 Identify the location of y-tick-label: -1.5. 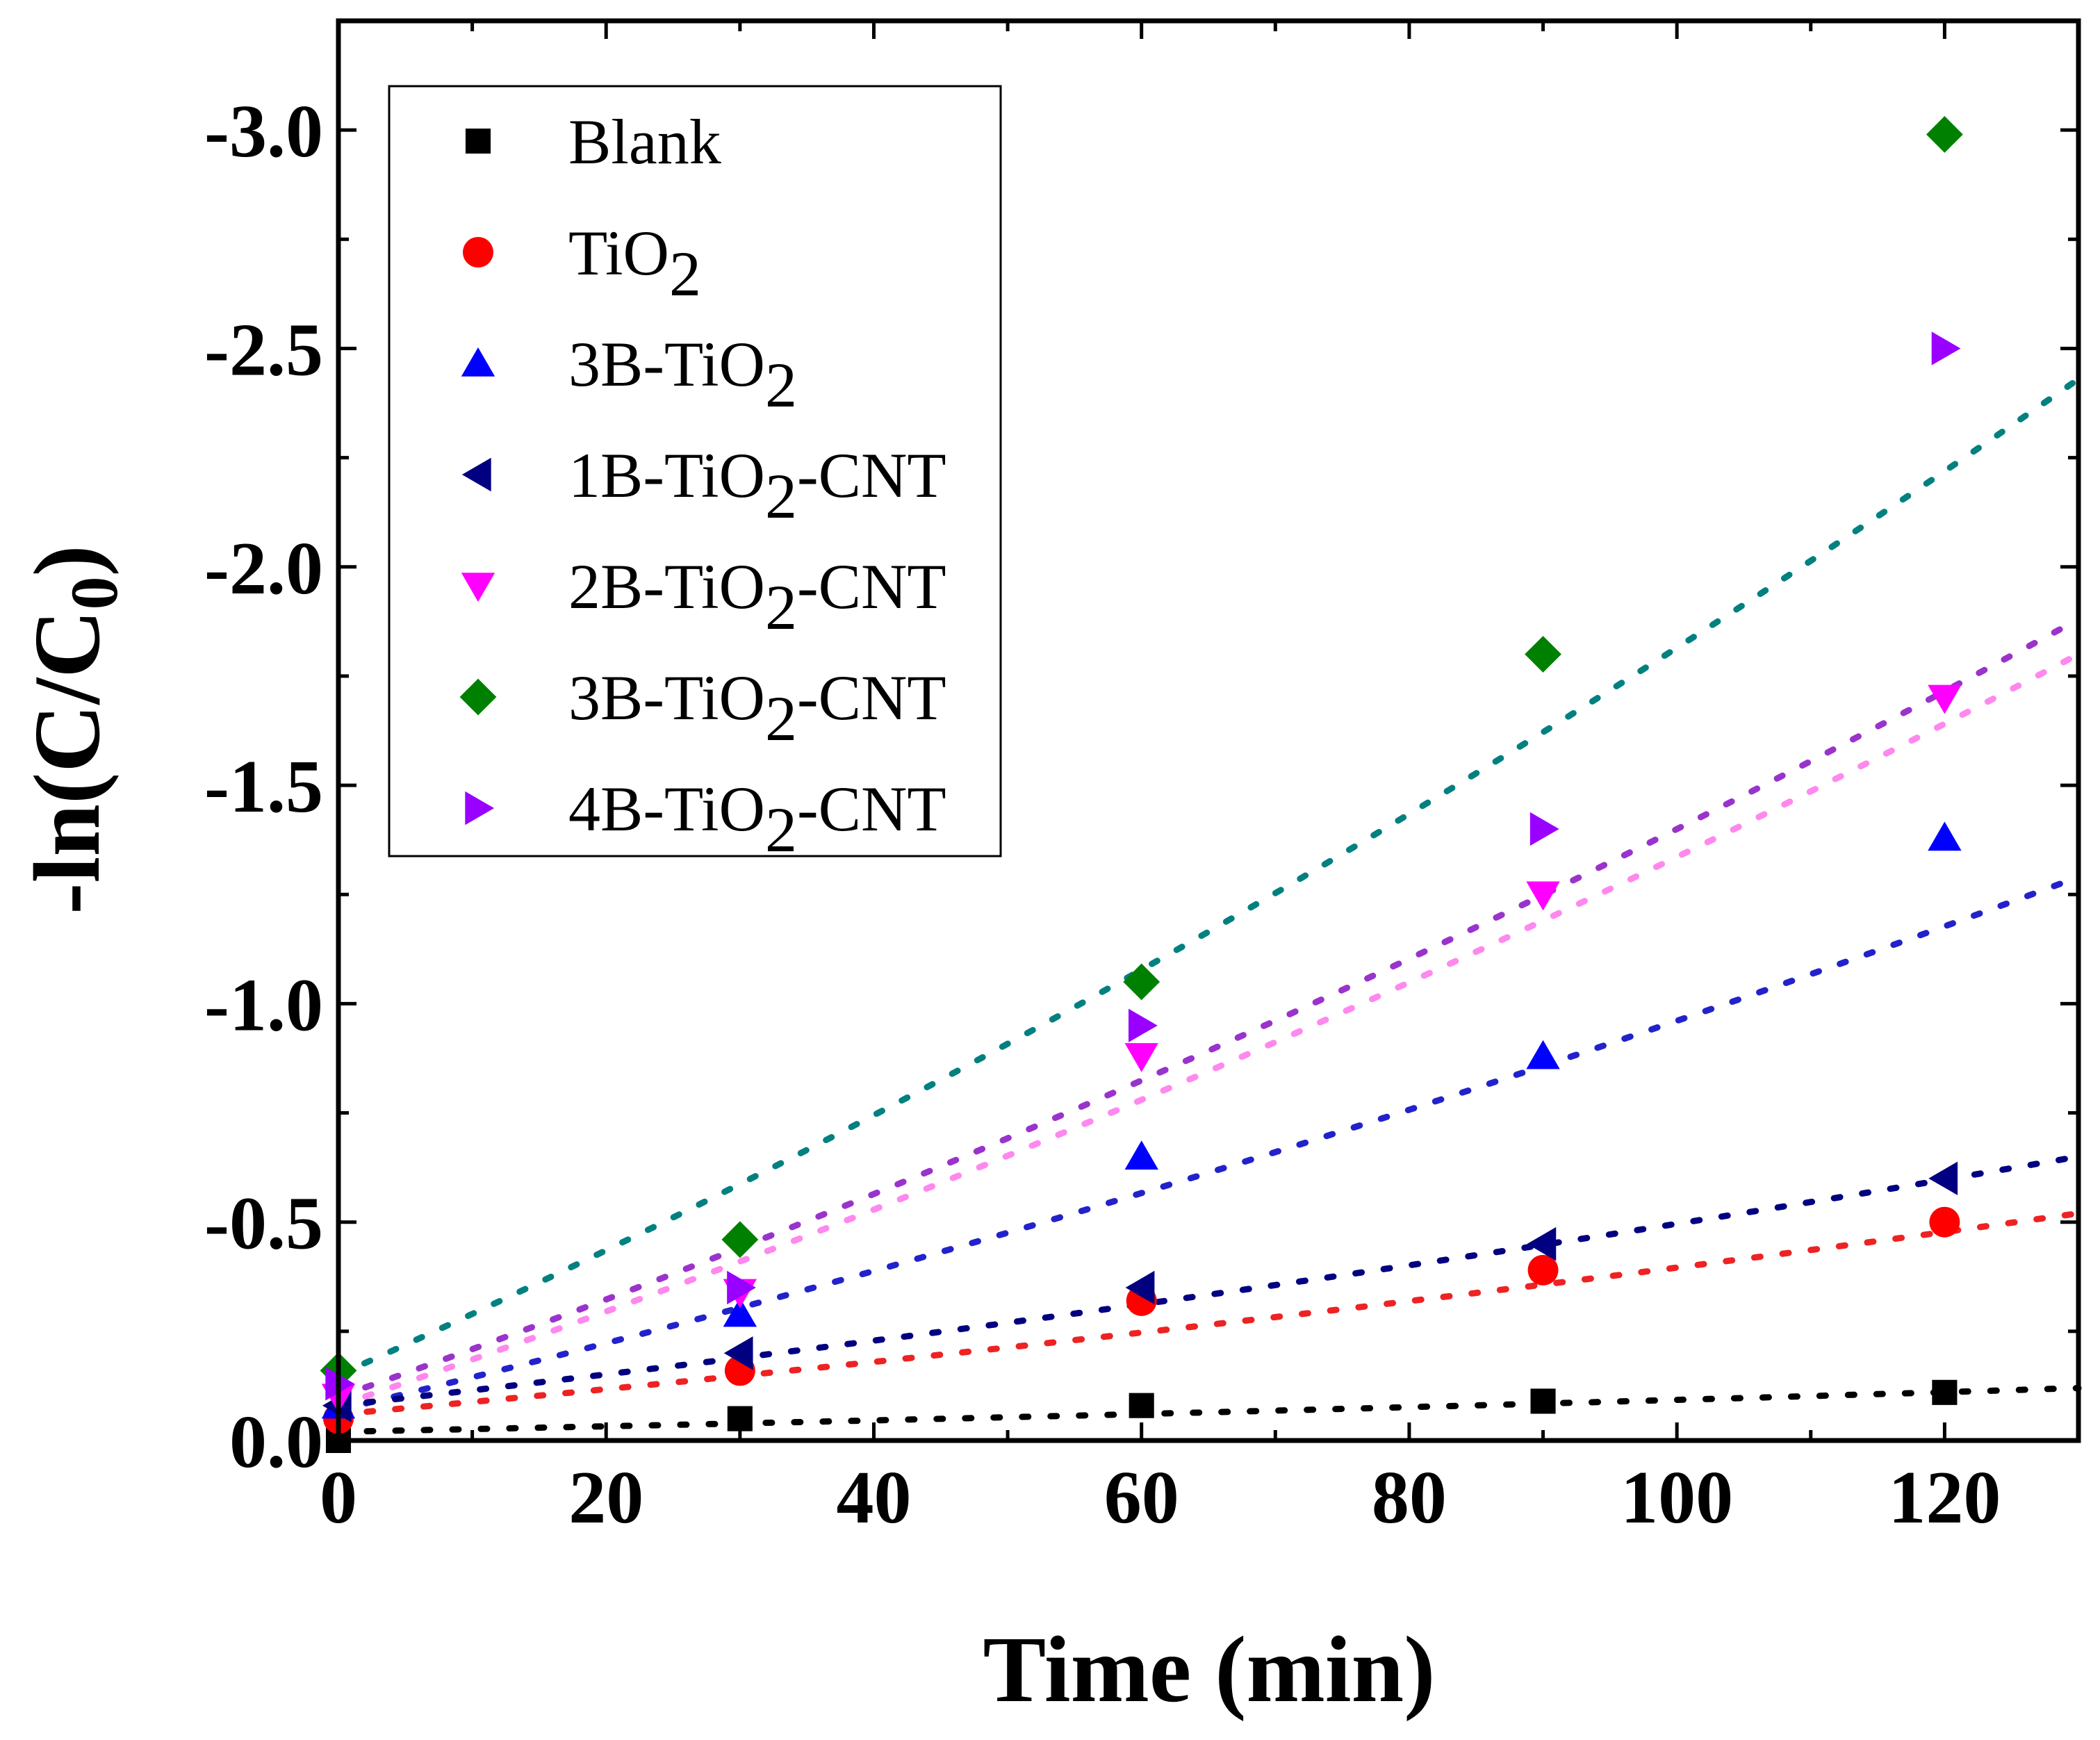
(264, 787).